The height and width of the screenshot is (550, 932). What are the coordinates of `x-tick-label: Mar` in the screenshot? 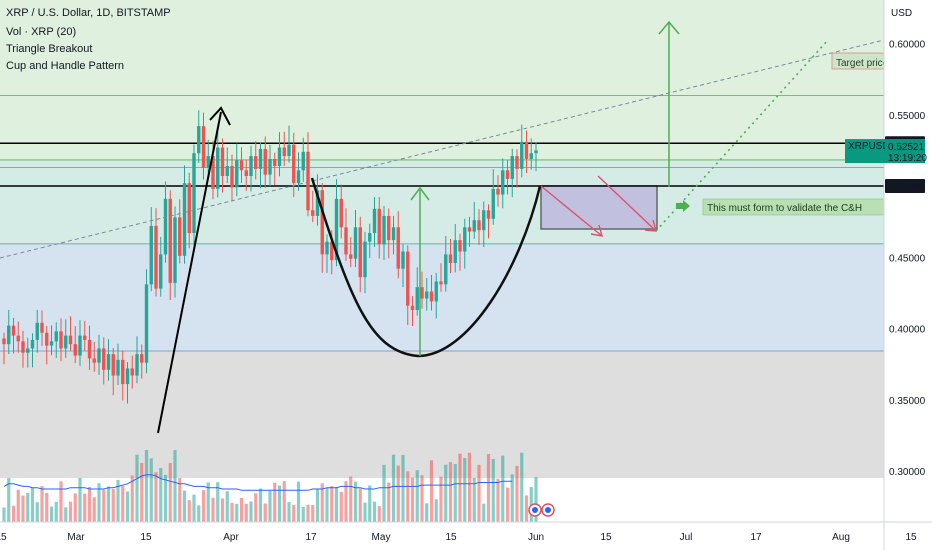 It's located at (76, 537).